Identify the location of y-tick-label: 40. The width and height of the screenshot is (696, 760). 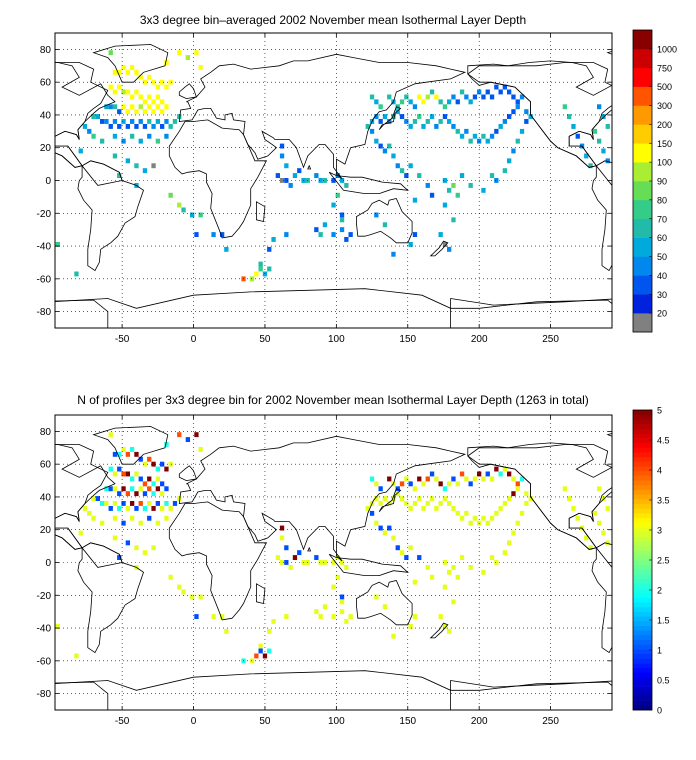
(46, 497).